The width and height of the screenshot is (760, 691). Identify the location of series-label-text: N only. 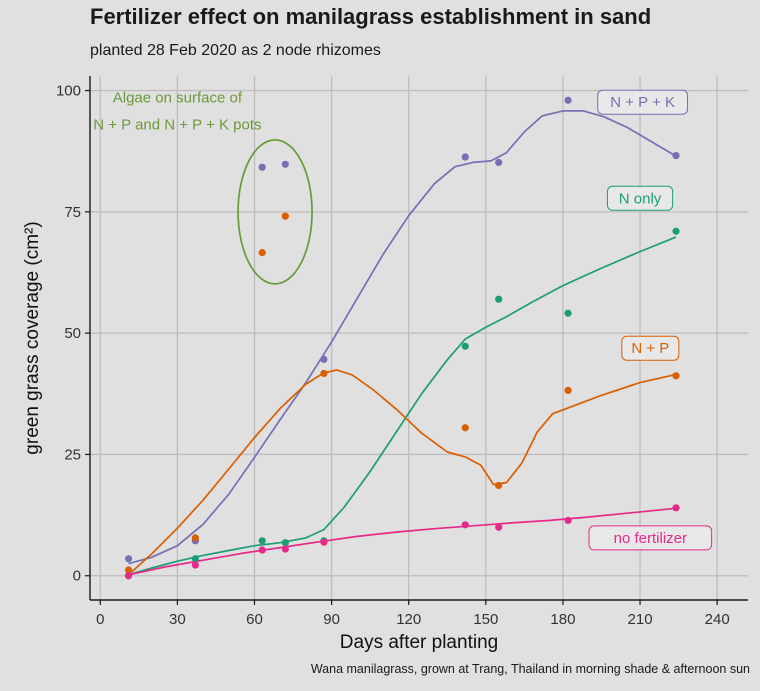
(640, 198).